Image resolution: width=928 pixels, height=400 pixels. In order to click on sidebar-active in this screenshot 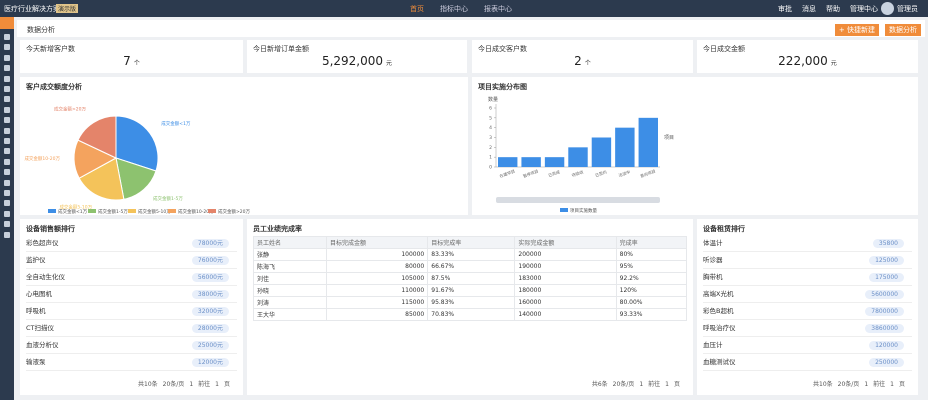, I will do `click(7, 23)`.